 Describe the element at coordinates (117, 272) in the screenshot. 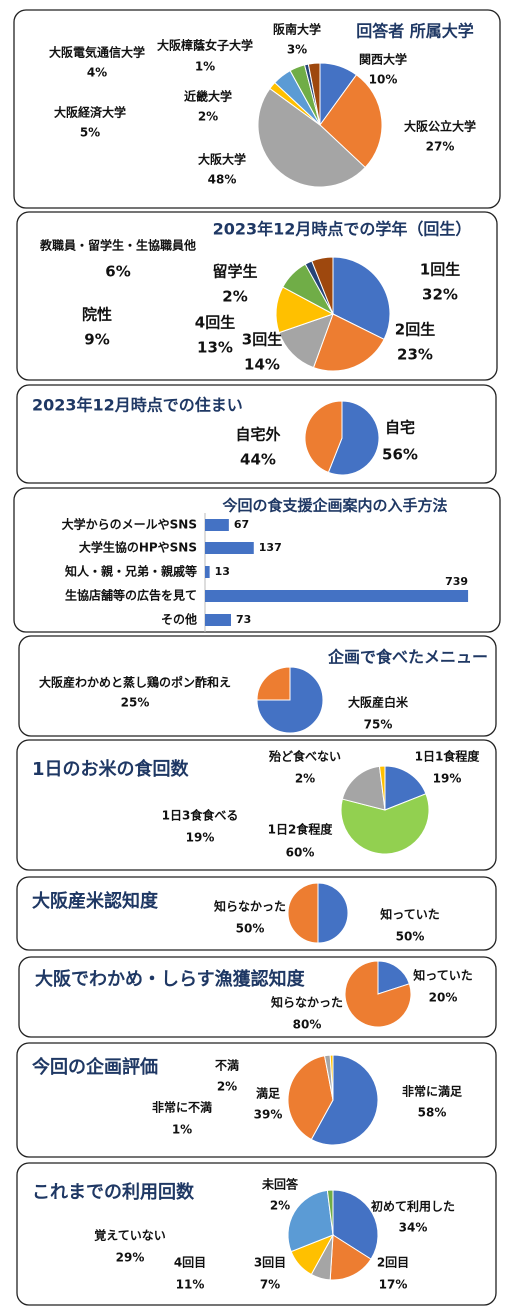

I see `slice-value: 6%` at that location.